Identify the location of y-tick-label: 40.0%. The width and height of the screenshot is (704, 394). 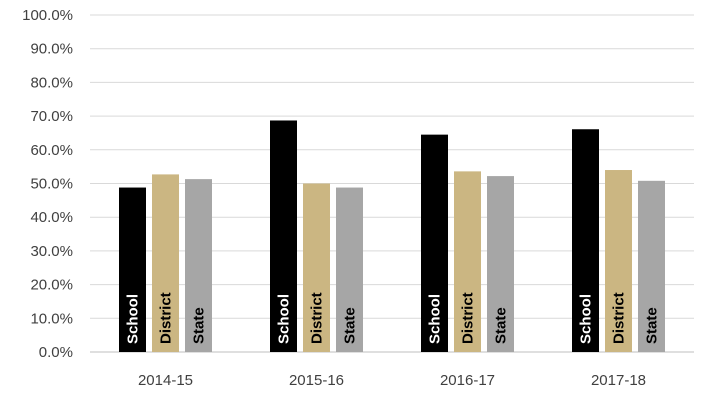
(51, 217).